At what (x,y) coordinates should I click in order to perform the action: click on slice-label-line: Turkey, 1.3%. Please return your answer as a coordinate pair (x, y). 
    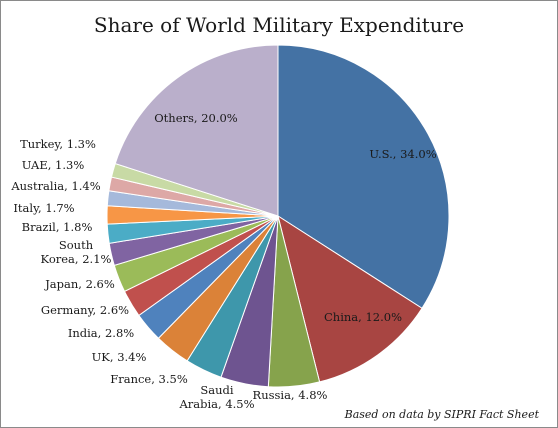
    Looking at the image, I should click on (58, 144).